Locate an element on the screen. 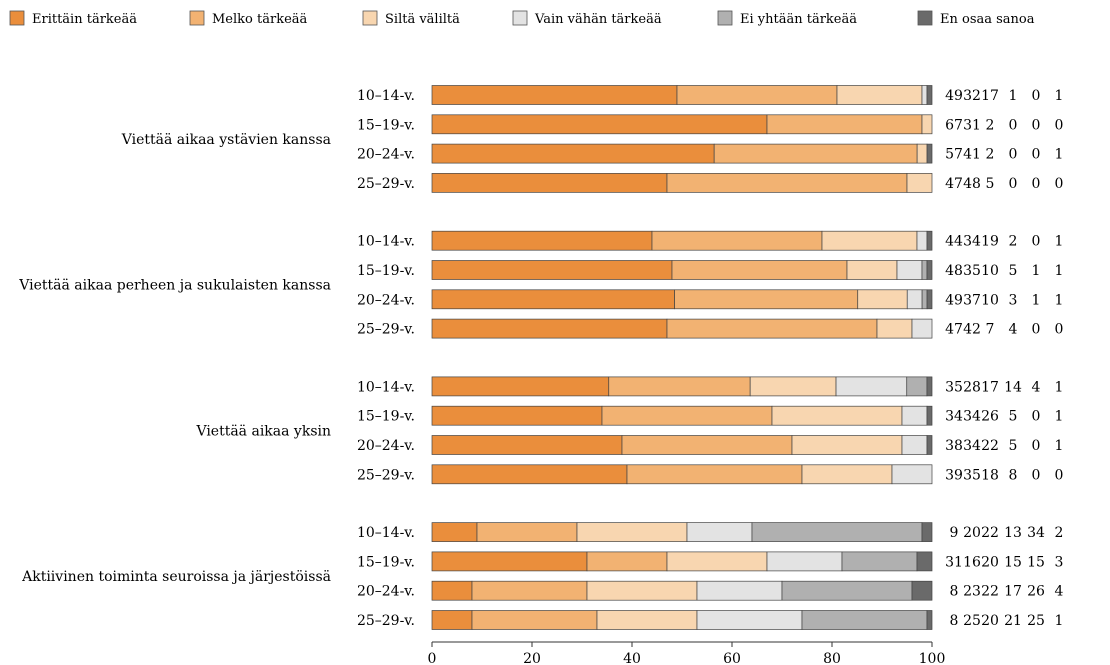  value-label: 47 is located at coordinates (954, 184).